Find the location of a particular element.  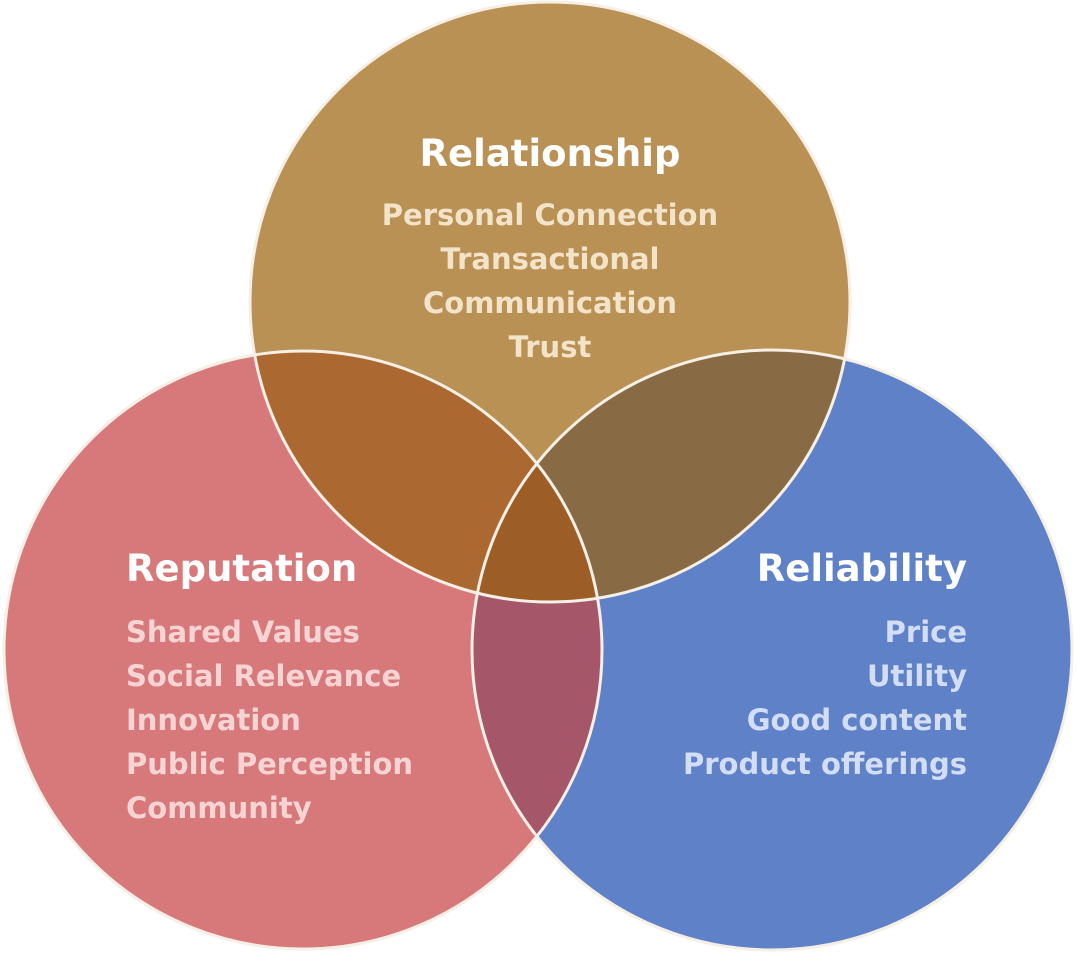

relationship-item: Communication is located at coordinates (550, 303).